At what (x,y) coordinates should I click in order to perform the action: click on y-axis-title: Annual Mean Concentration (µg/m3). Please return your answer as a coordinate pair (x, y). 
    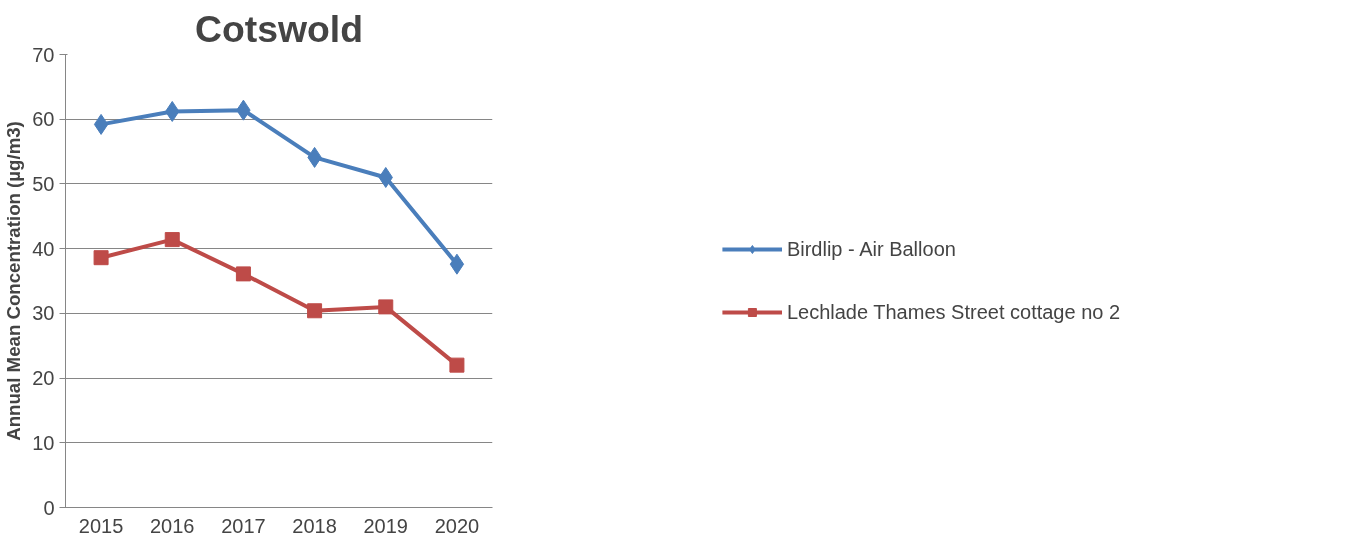
    Looking at the image, I should click on (14, 281).